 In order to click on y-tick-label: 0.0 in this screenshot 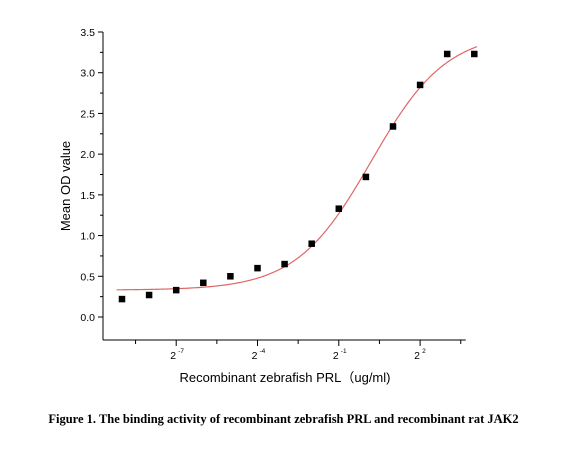, I will do `click(87, 318)`.